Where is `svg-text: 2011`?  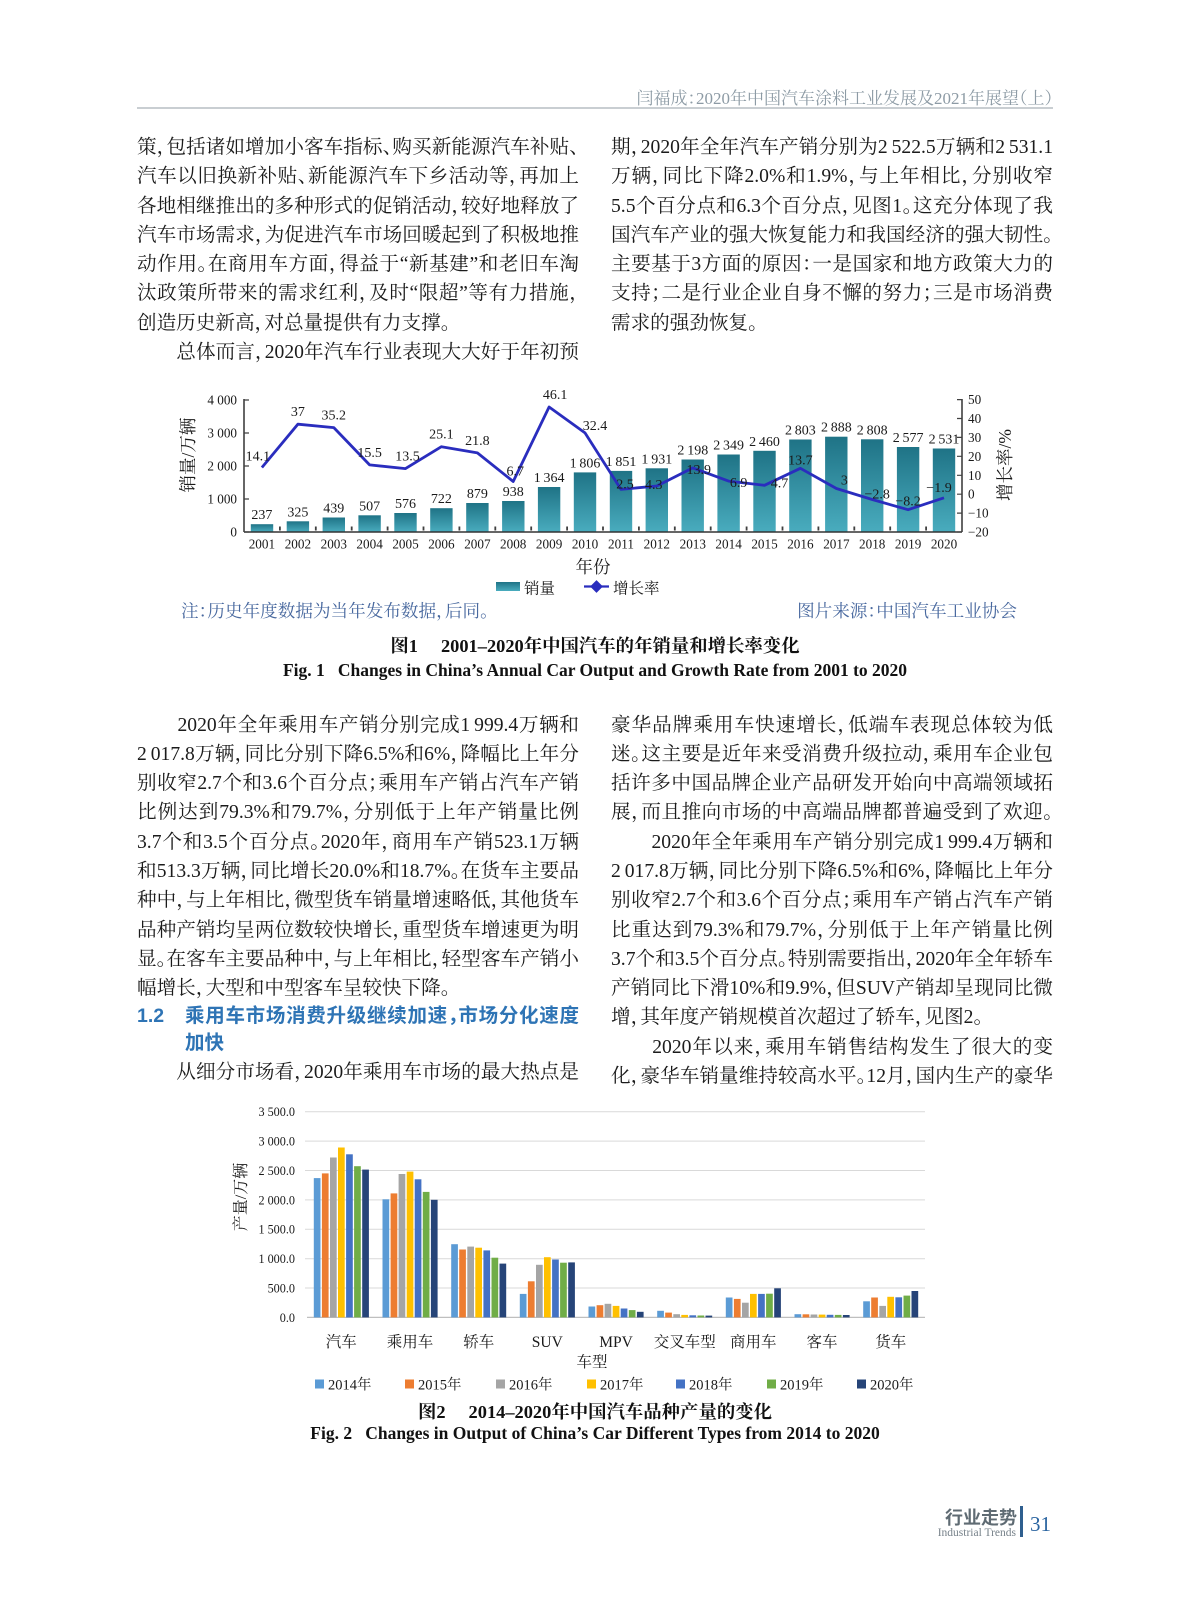
svg-text: 2011 is located at coordinates (621, 544).